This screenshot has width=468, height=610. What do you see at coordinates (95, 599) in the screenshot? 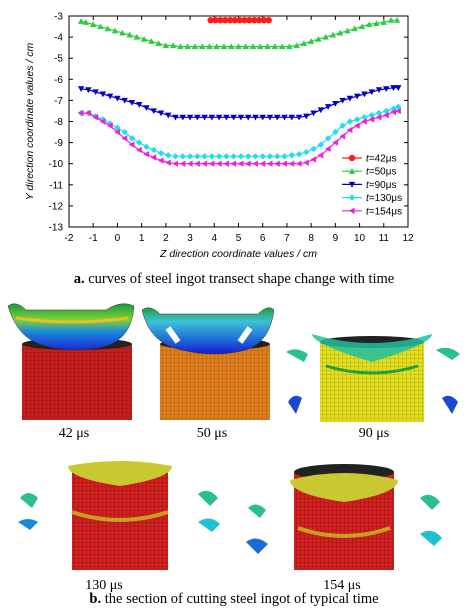
I see `caption-b-letter: b.` at bounding box center [95, 599].